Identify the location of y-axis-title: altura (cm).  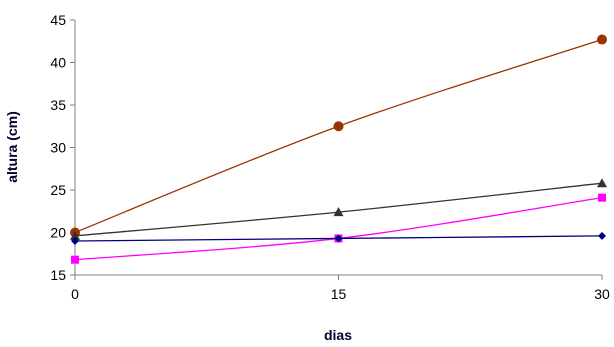
(12, 147).